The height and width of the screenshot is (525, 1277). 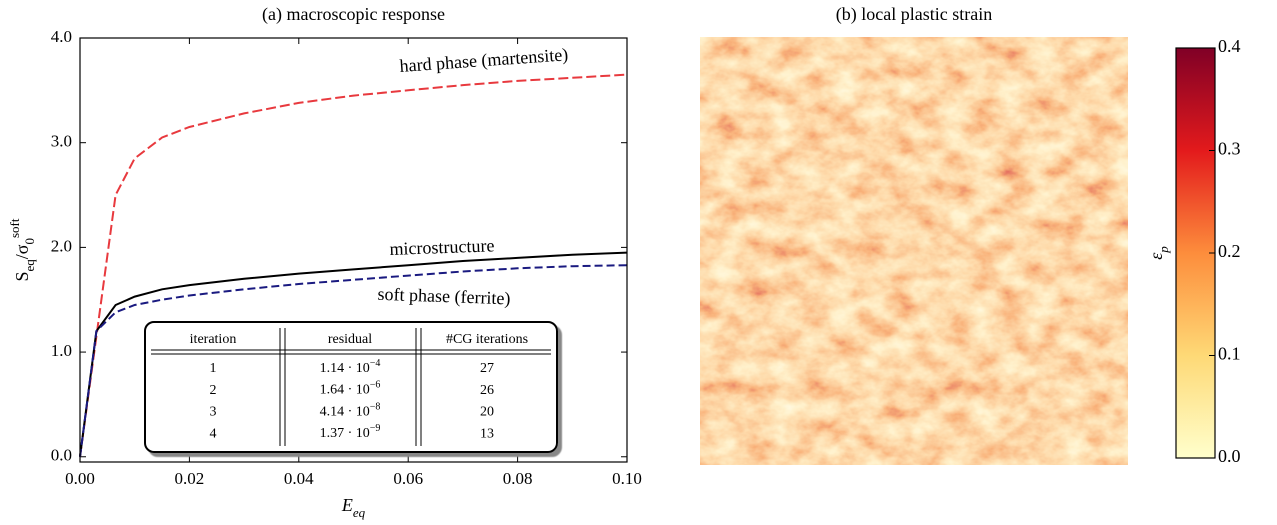 What do you see at coordinates (345, 433) in the screenshot?
I see `residual: 1.37 · 10` at bounding box center [345, 433].